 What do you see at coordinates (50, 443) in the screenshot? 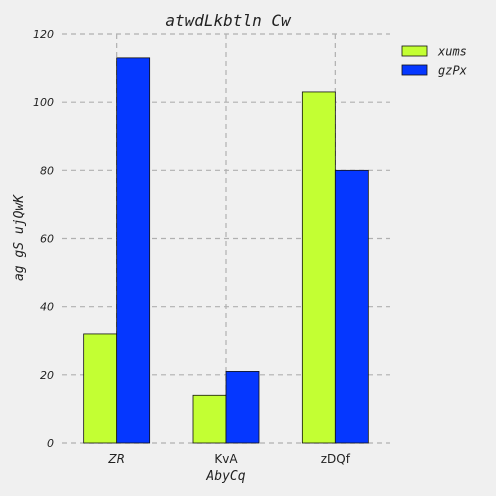
I see `y-tick-label: 0` at bounding box center [50, 443].